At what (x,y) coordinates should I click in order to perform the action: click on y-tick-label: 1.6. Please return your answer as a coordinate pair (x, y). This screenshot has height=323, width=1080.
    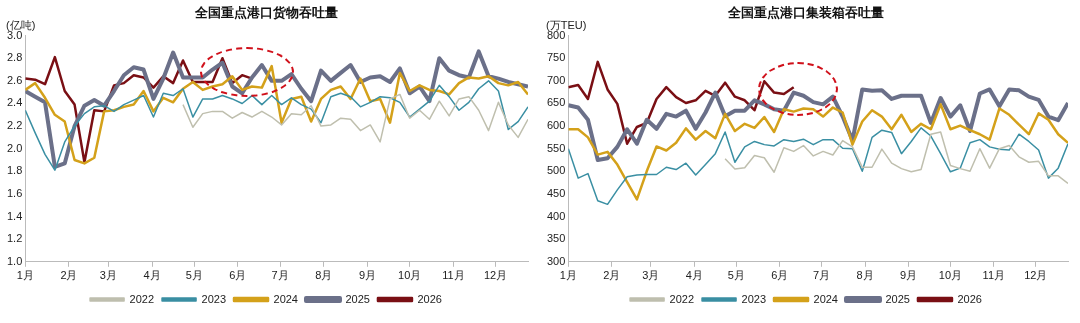
    Looking at the image, I should click on (14, 192).